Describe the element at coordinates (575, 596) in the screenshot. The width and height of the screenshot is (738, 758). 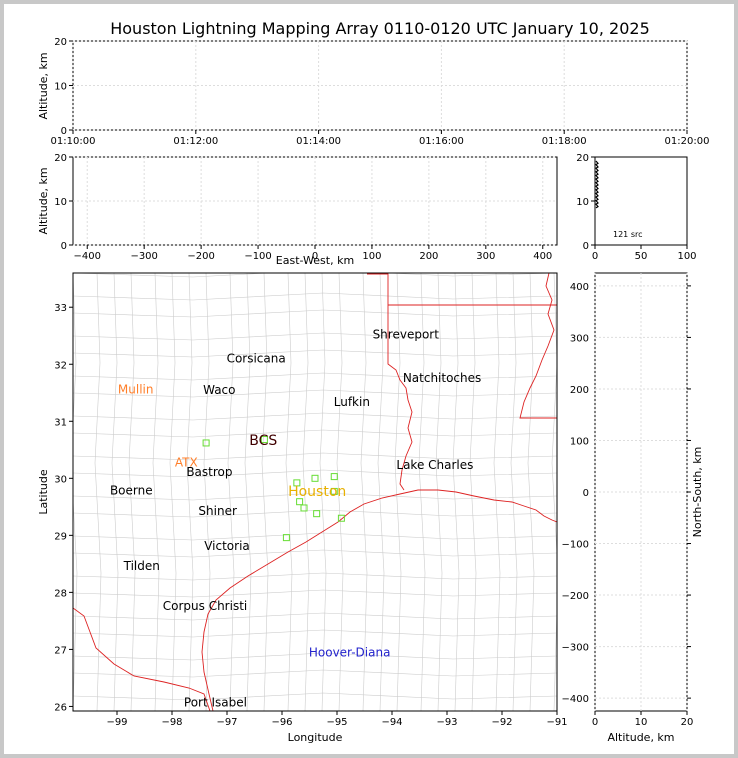
I see `northsouth-tick-label: −200` at that location.